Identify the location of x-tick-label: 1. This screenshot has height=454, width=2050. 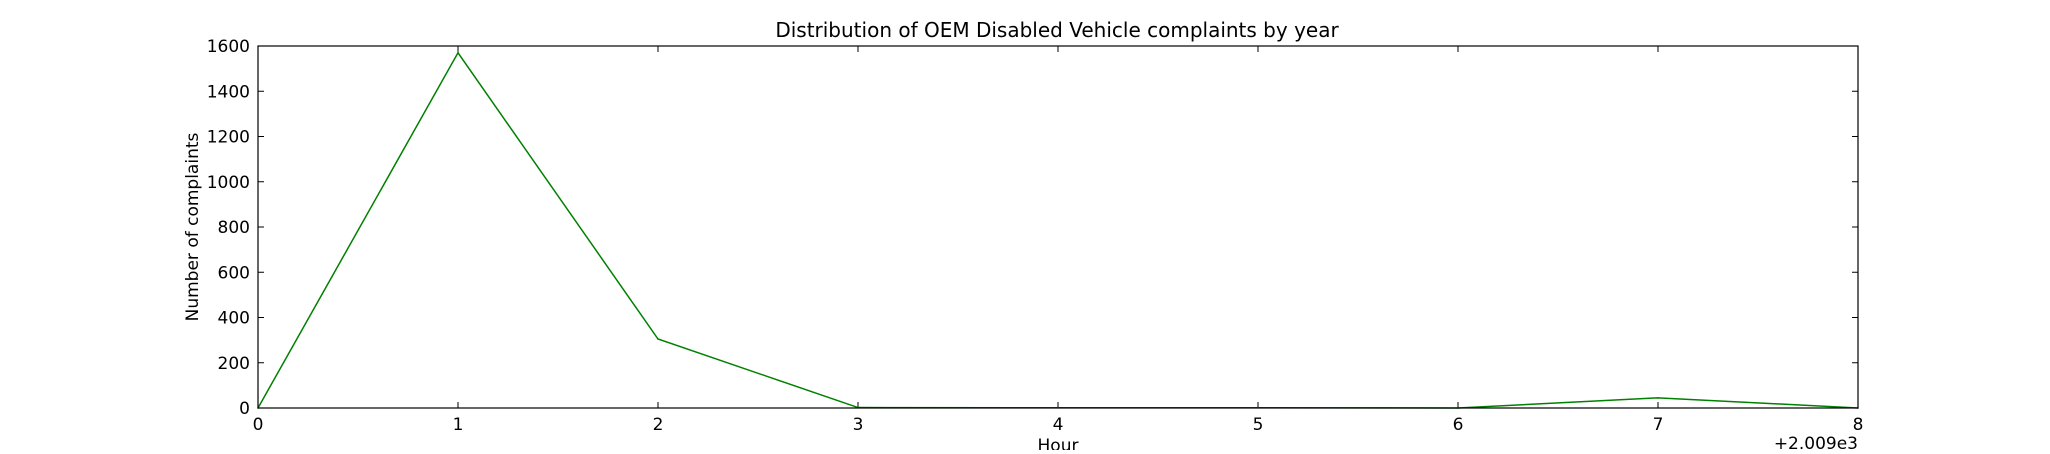
(458, 425).